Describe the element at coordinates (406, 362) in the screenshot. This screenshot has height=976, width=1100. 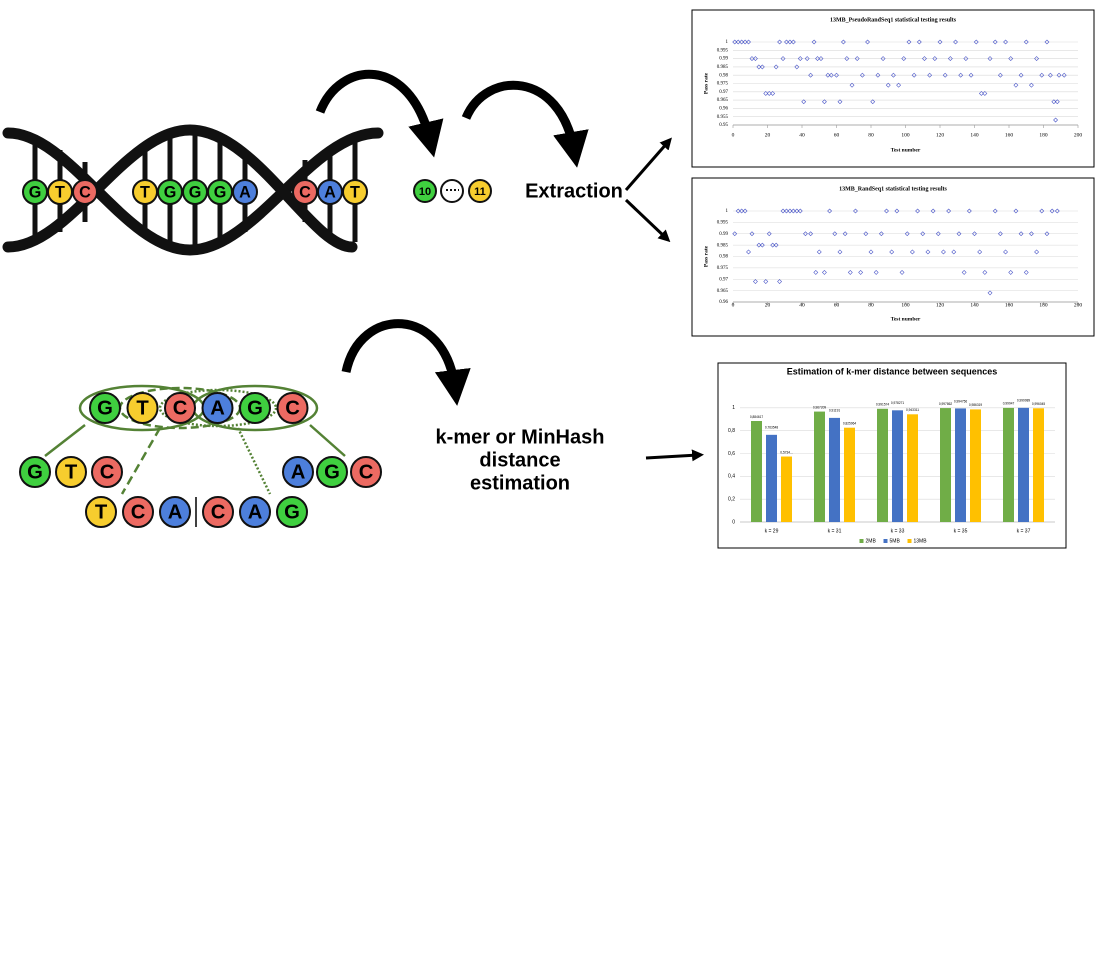
I see `curved-arrow` at that location.